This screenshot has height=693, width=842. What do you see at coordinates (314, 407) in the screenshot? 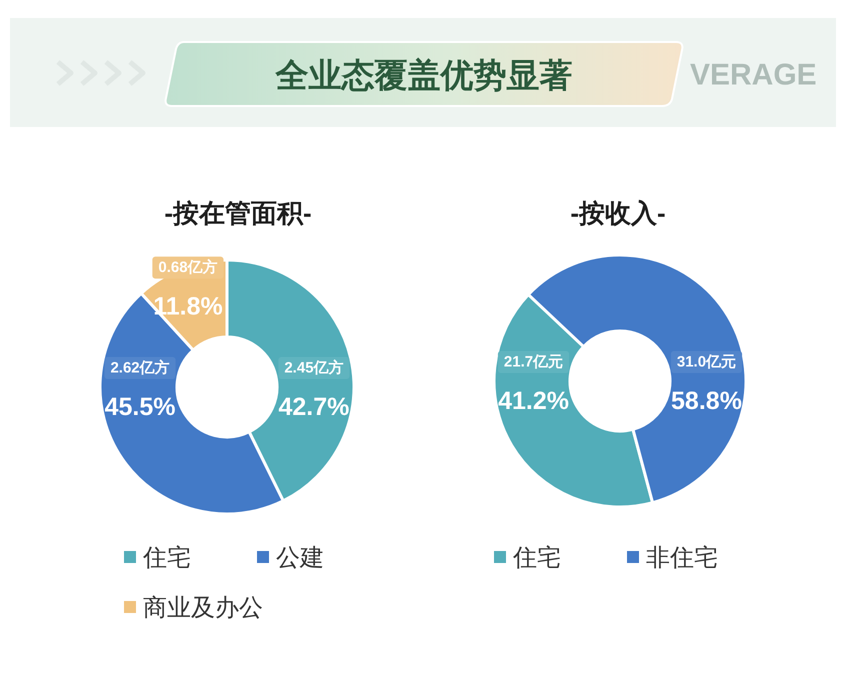
I see `data-label: 42.7%` at bounding box center [314, 407].